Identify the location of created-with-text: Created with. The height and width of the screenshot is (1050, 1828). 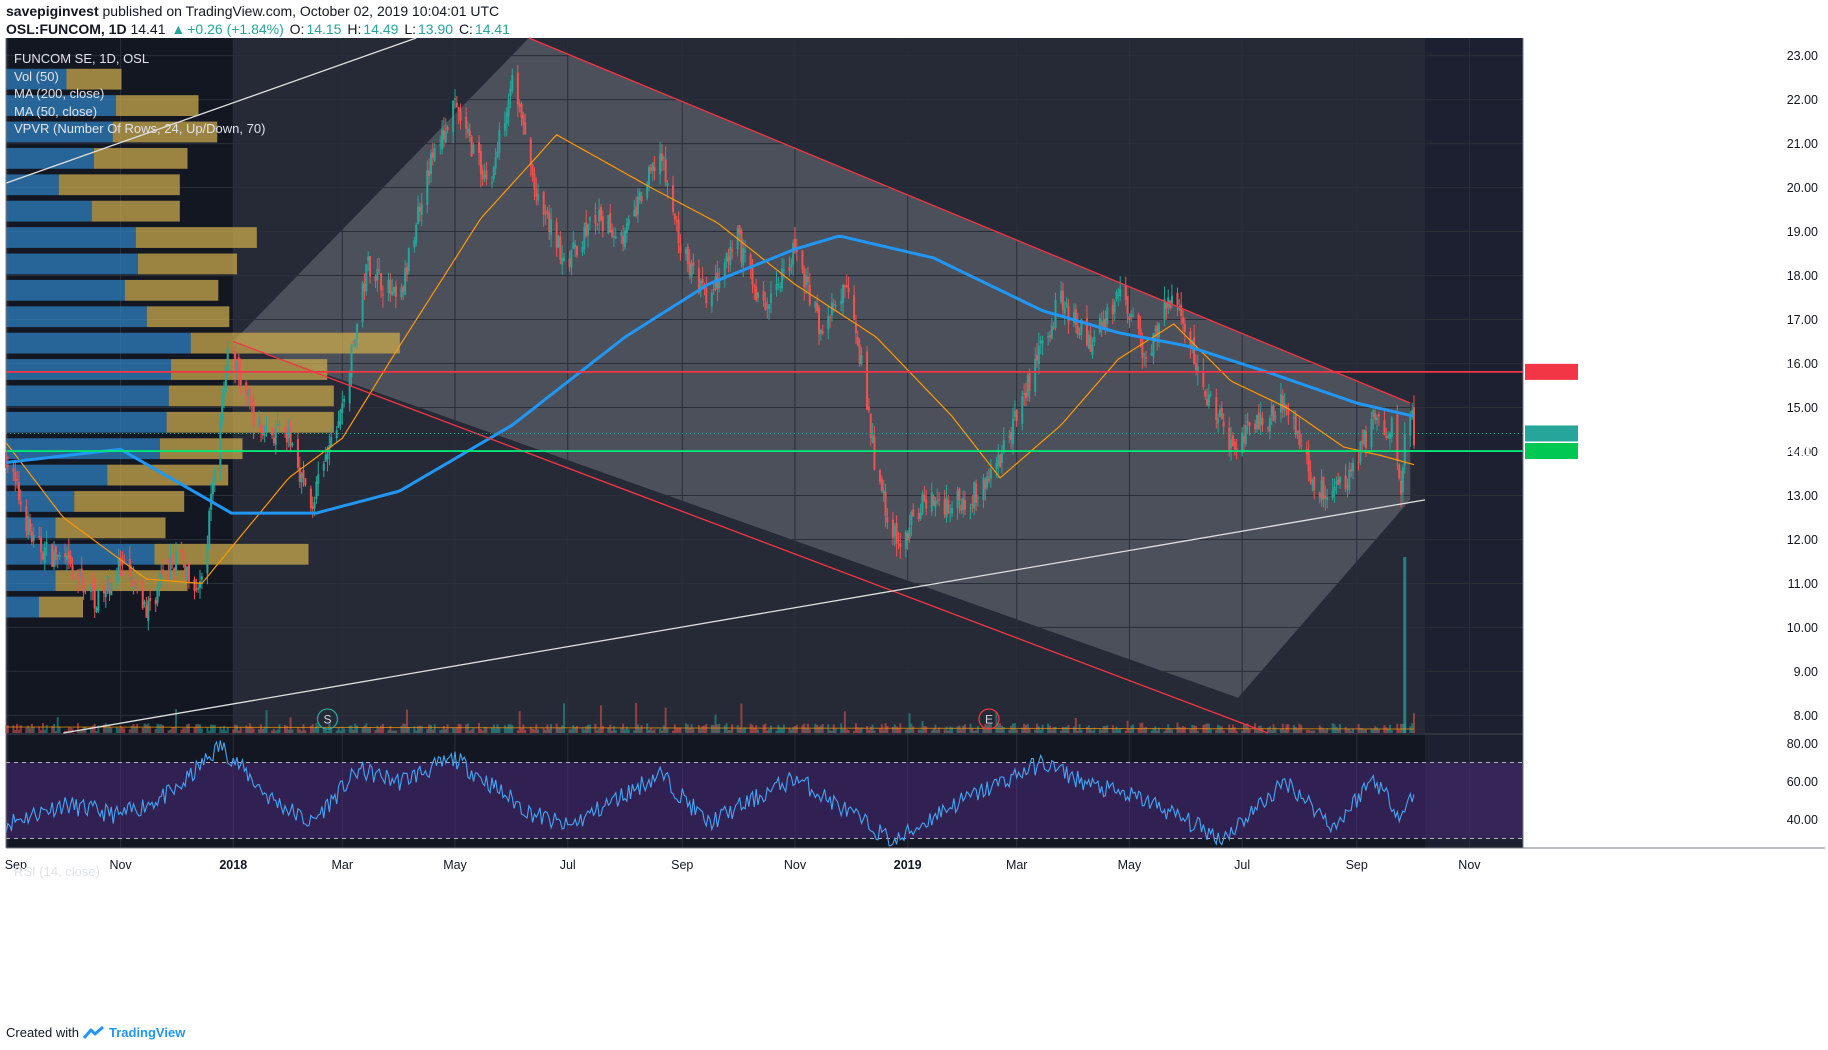
(42, 1032).